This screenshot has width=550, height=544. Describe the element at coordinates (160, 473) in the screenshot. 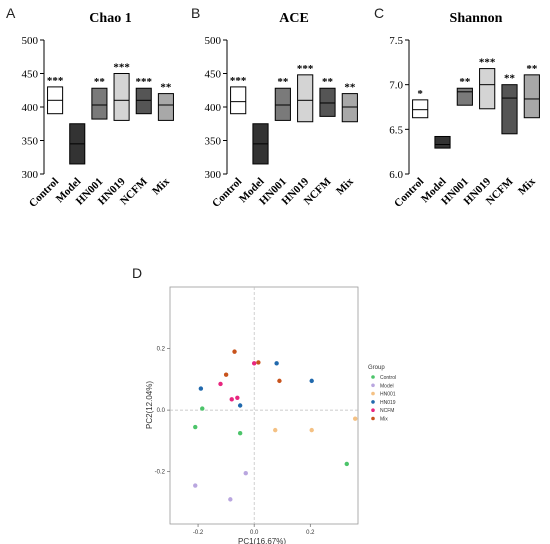

I see `y-tick-label: -0.2` at that location.